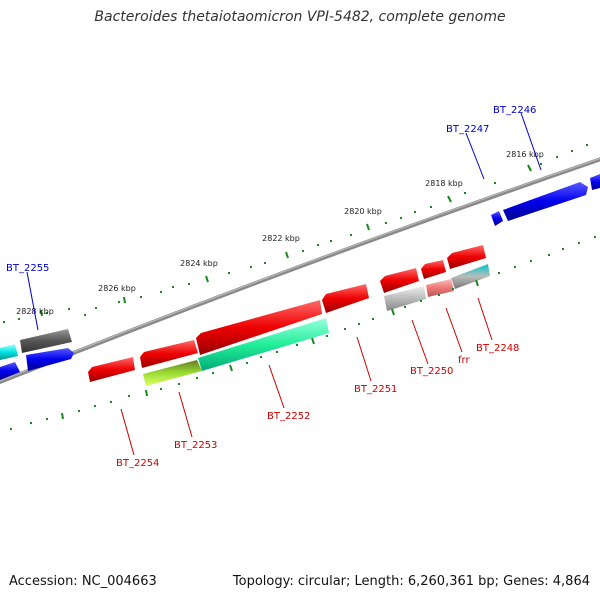  I want to click on accession-text: Accession: NC_004663, so click(83, 581).